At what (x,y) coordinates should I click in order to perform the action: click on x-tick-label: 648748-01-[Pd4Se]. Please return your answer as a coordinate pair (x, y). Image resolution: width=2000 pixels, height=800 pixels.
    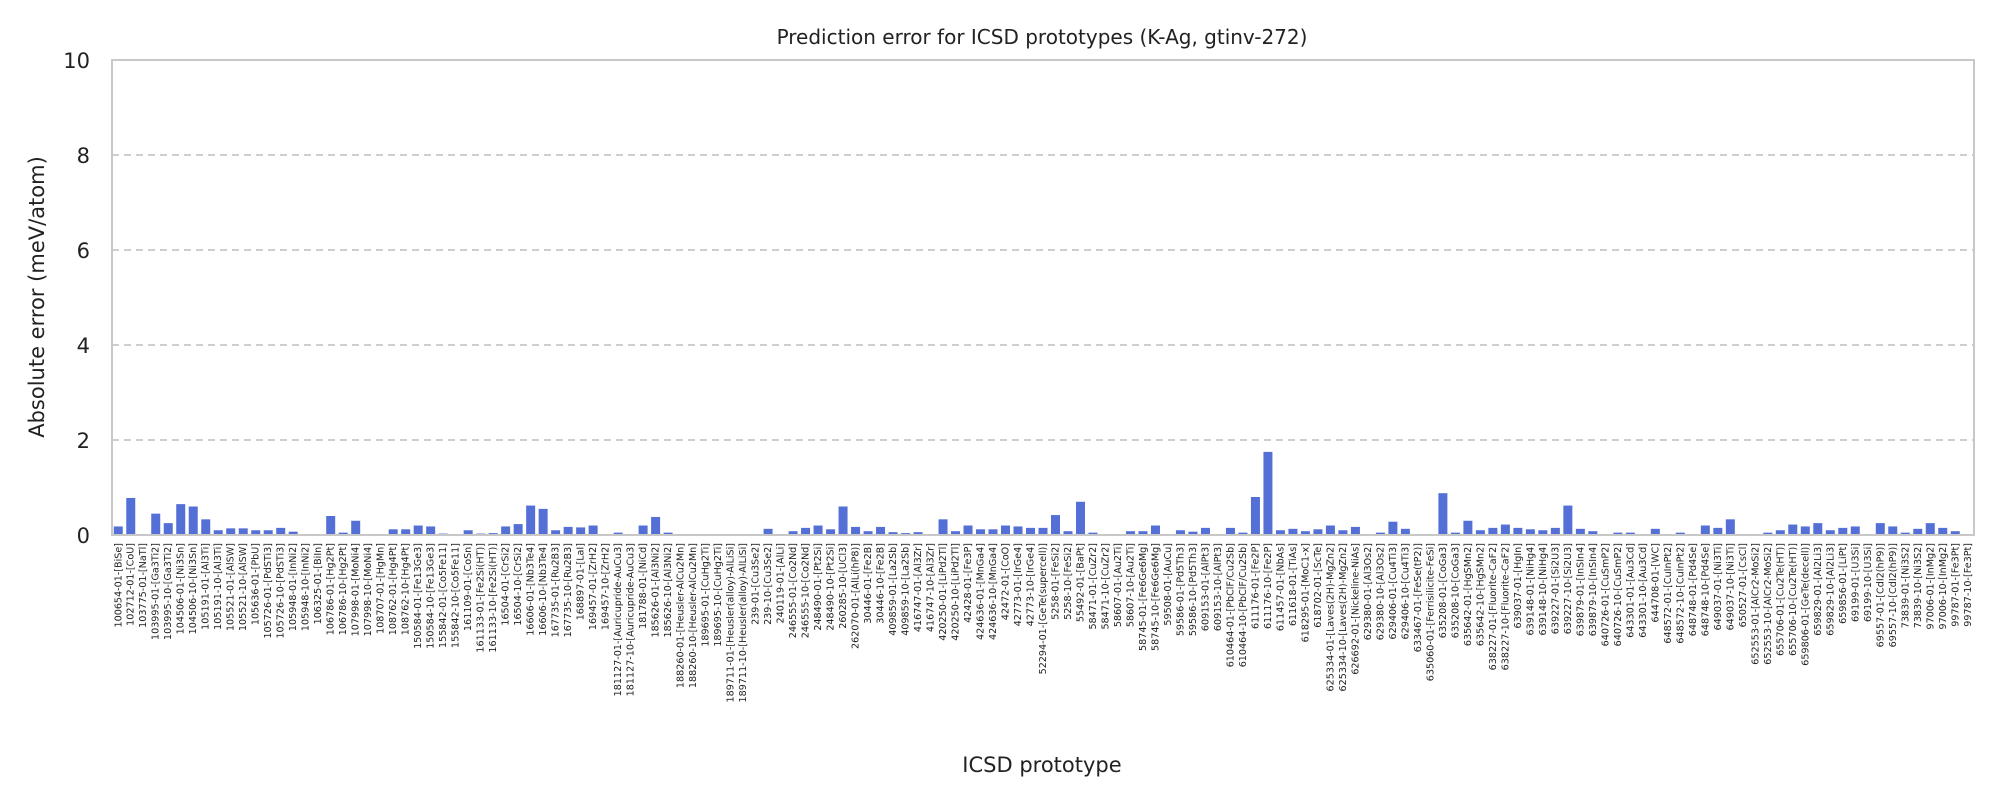
    Looking at the image, I should click on (1693, 589).